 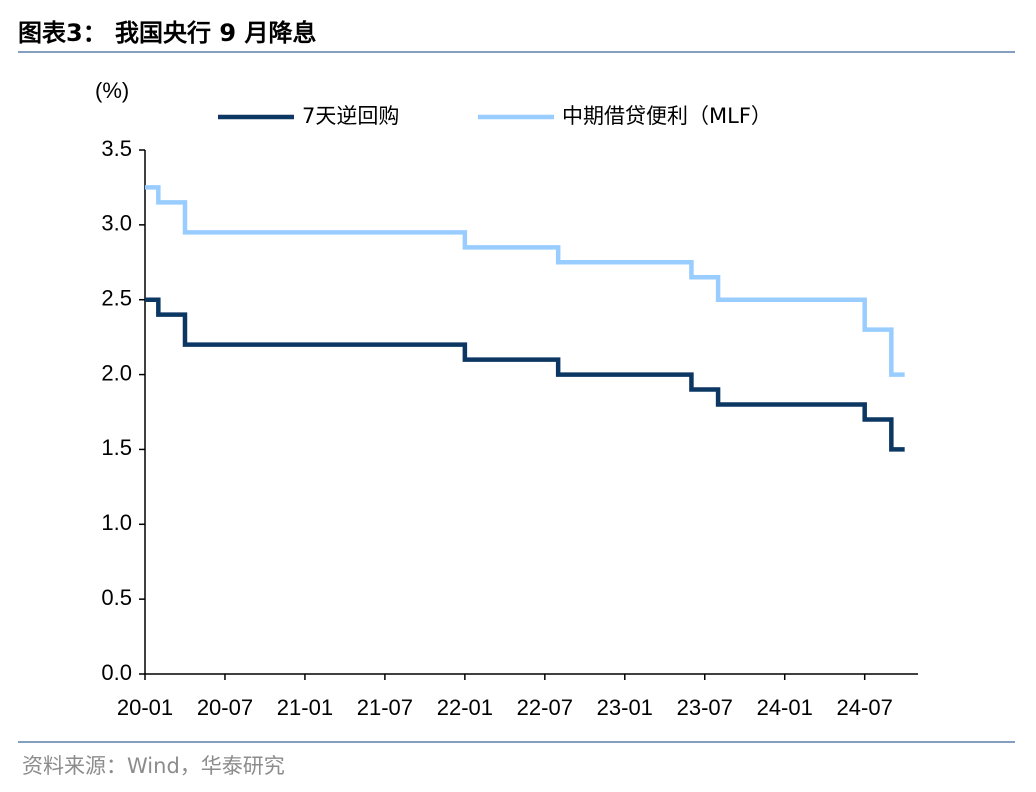 What do you see at coordinates (116, 148) in the screenshot?
I see `y-tick-label: 3.5` at bounding box center [116, 148].